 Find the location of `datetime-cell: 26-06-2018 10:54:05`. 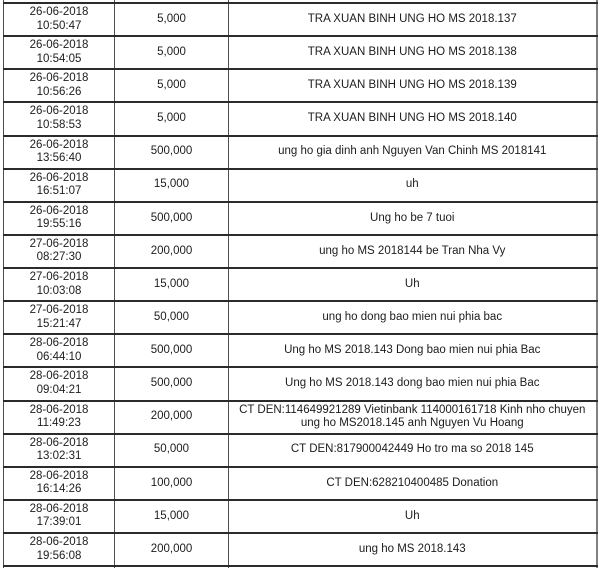

datetime-cell: 26-06-2018 10:54:05 is located at coordinates (59, 53).